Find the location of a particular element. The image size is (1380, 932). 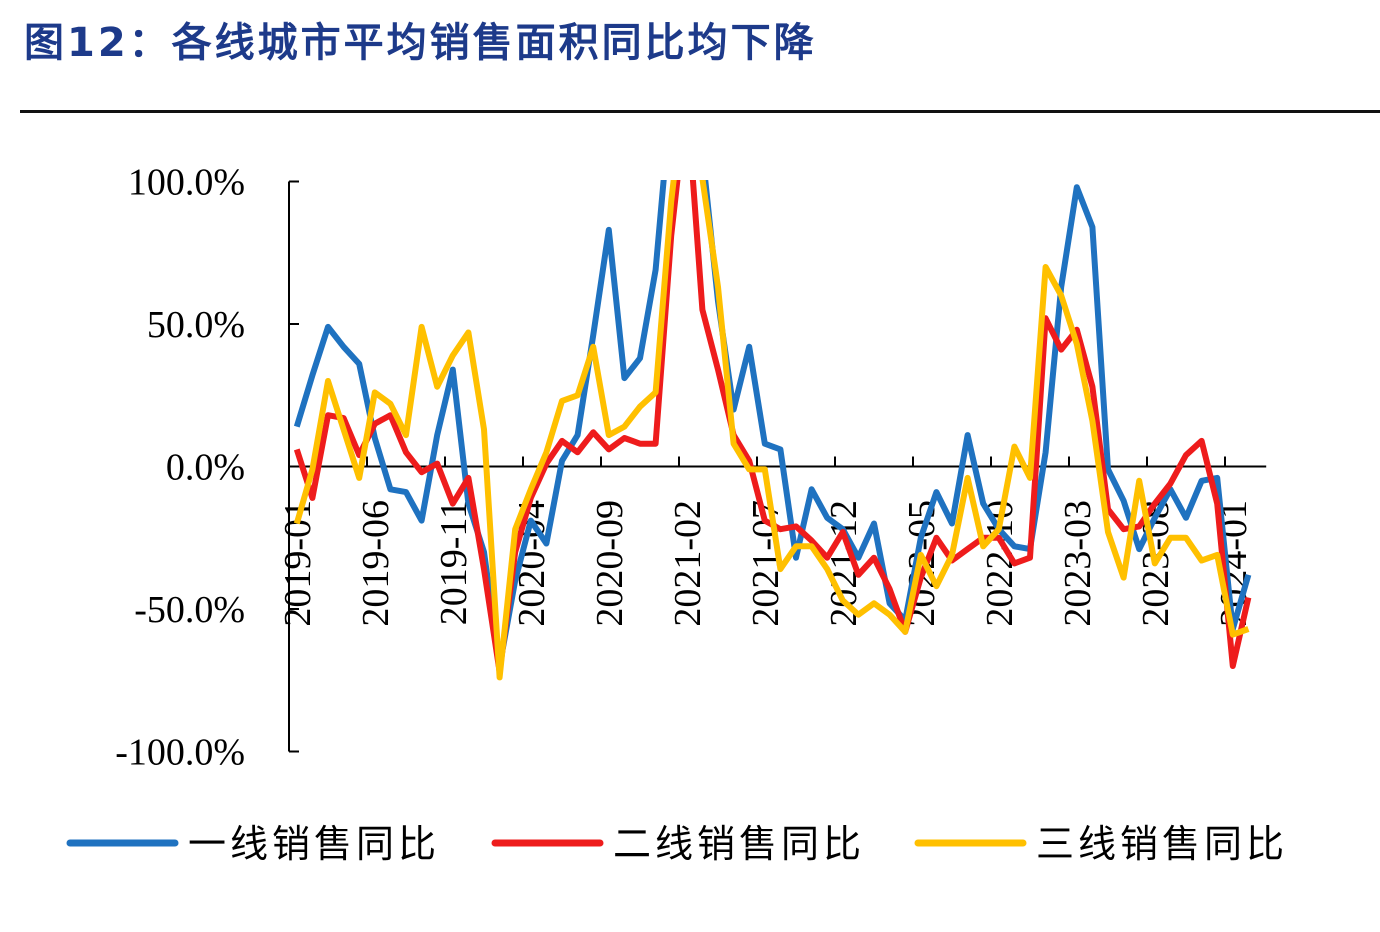

figure-title: 图12：各线城市平均销售面积同比均下降 is located at coordinates (420, 43).